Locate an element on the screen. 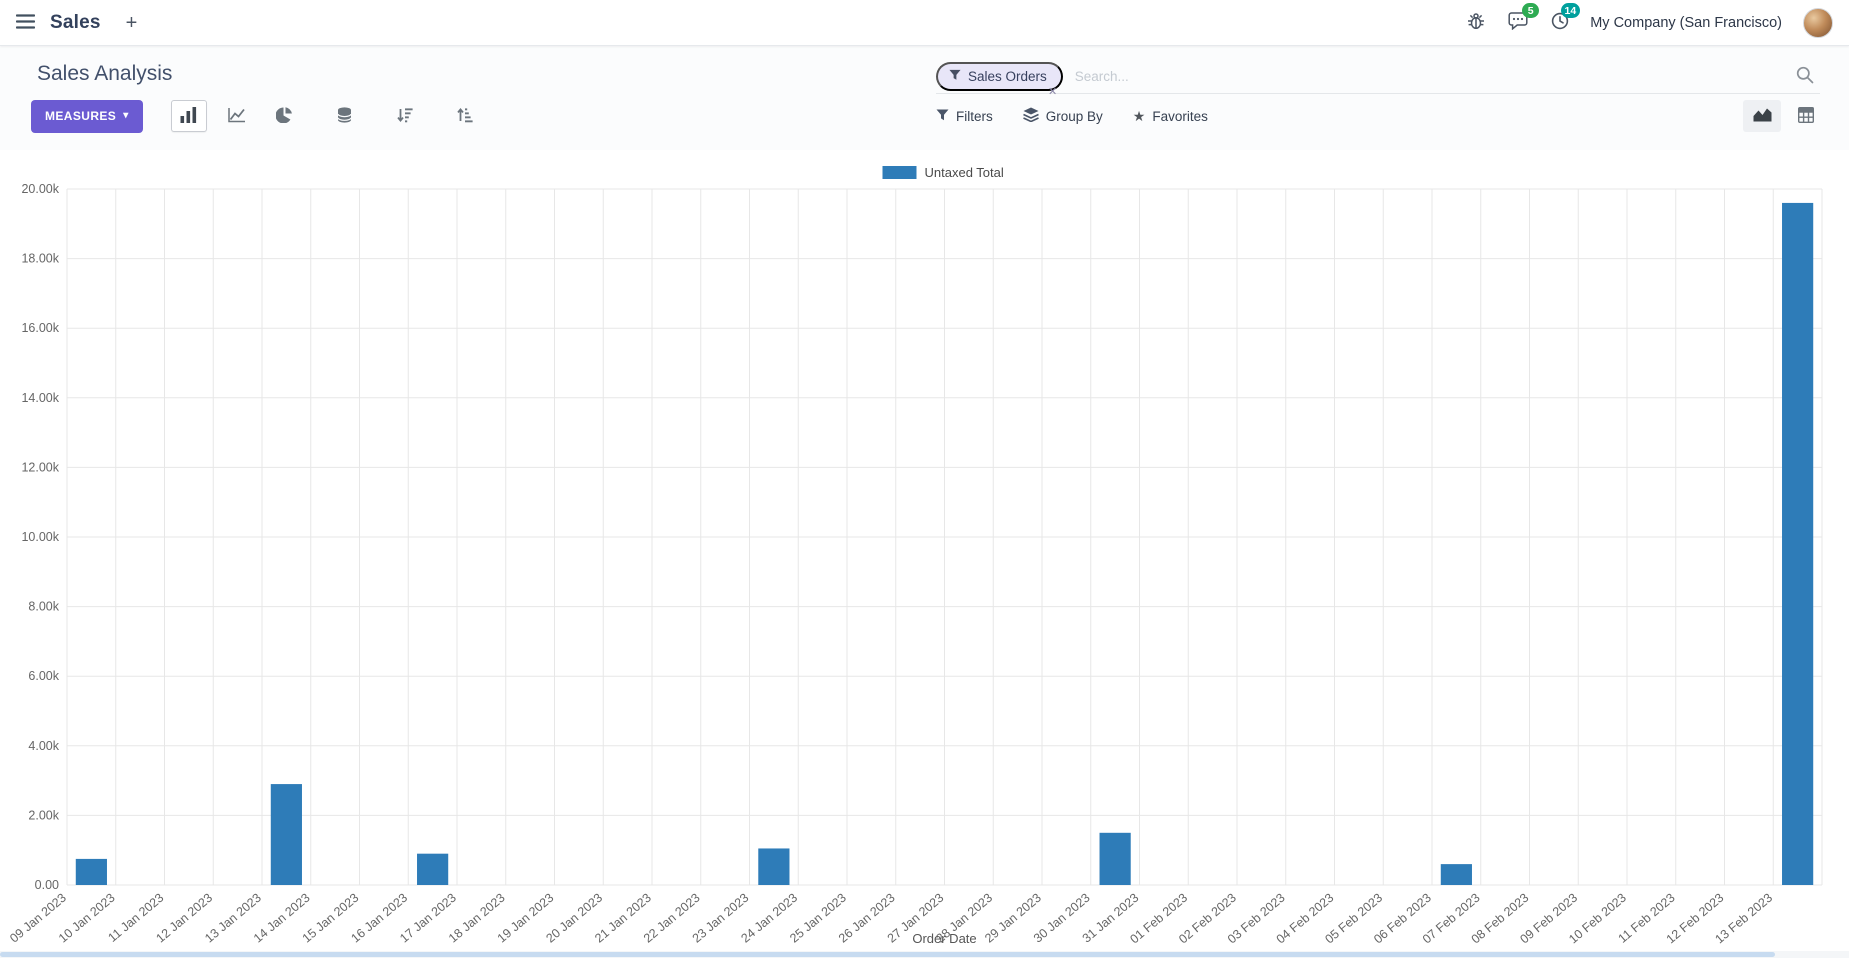 This screenshot has width=1849, height=958. debug-bug-button is located at coordinates (1476, 22).